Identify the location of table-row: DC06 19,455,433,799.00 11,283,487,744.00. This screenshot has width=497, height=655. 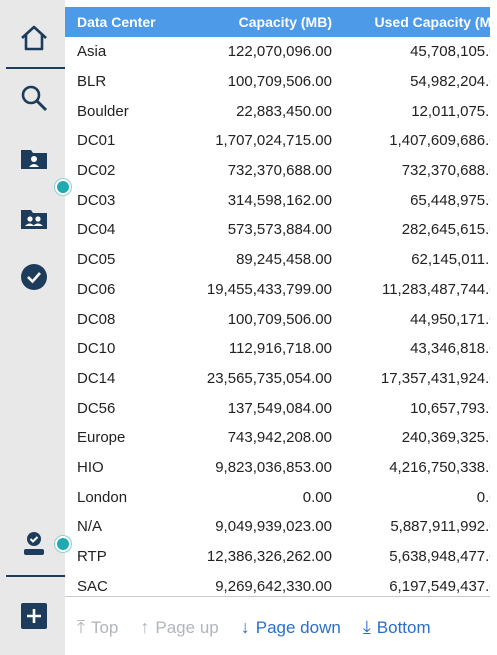
(277, 290).